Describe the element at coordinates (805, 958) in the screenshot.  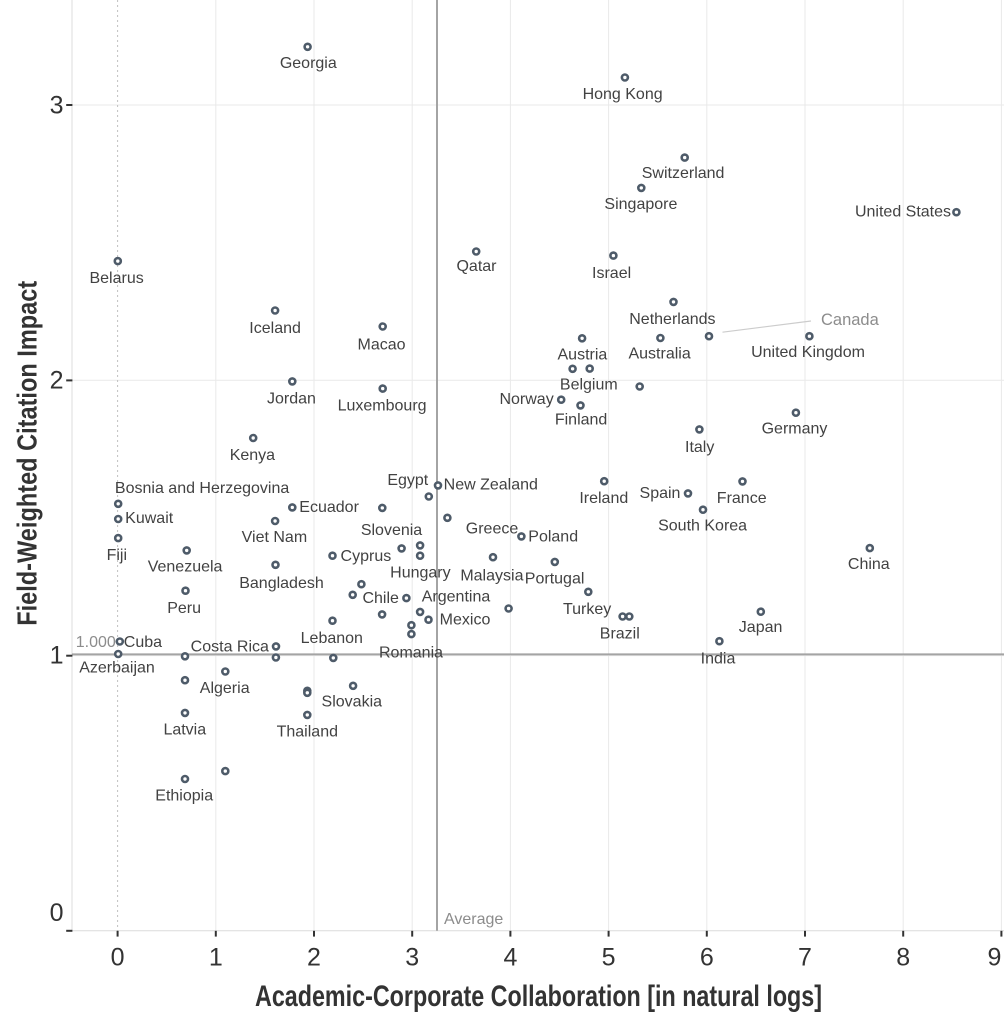
I see `svg-text: 7` at that location.